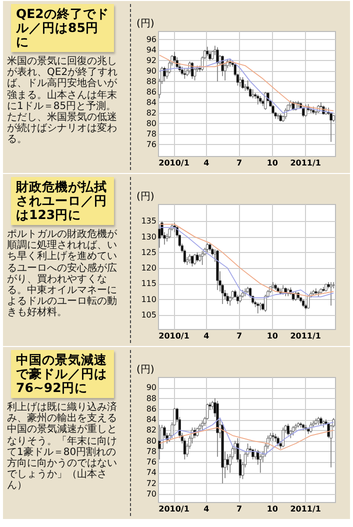 The height and width of the screenshot is (527, 353). I want to click on y-tick-label: 125, so click(148, 252).